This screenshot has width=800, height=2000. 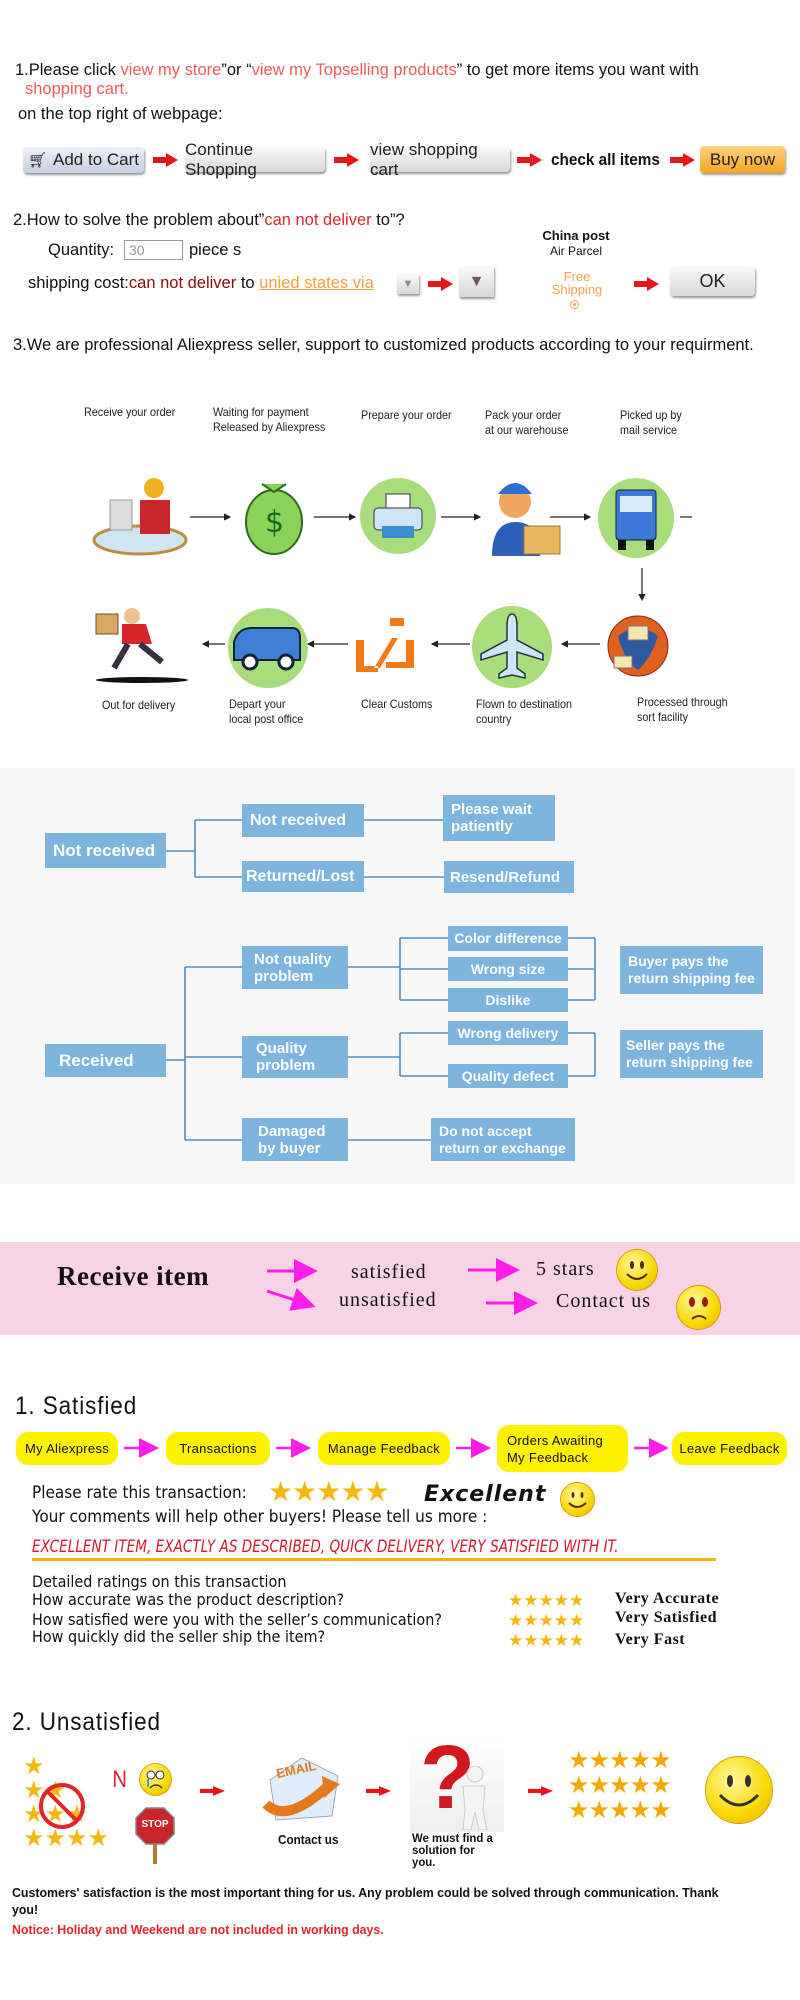 What do you see at coordinates (389, 1272) in the screenshot?
I see `satisfied-text: satisfied` at bounding box center [389, 1272].